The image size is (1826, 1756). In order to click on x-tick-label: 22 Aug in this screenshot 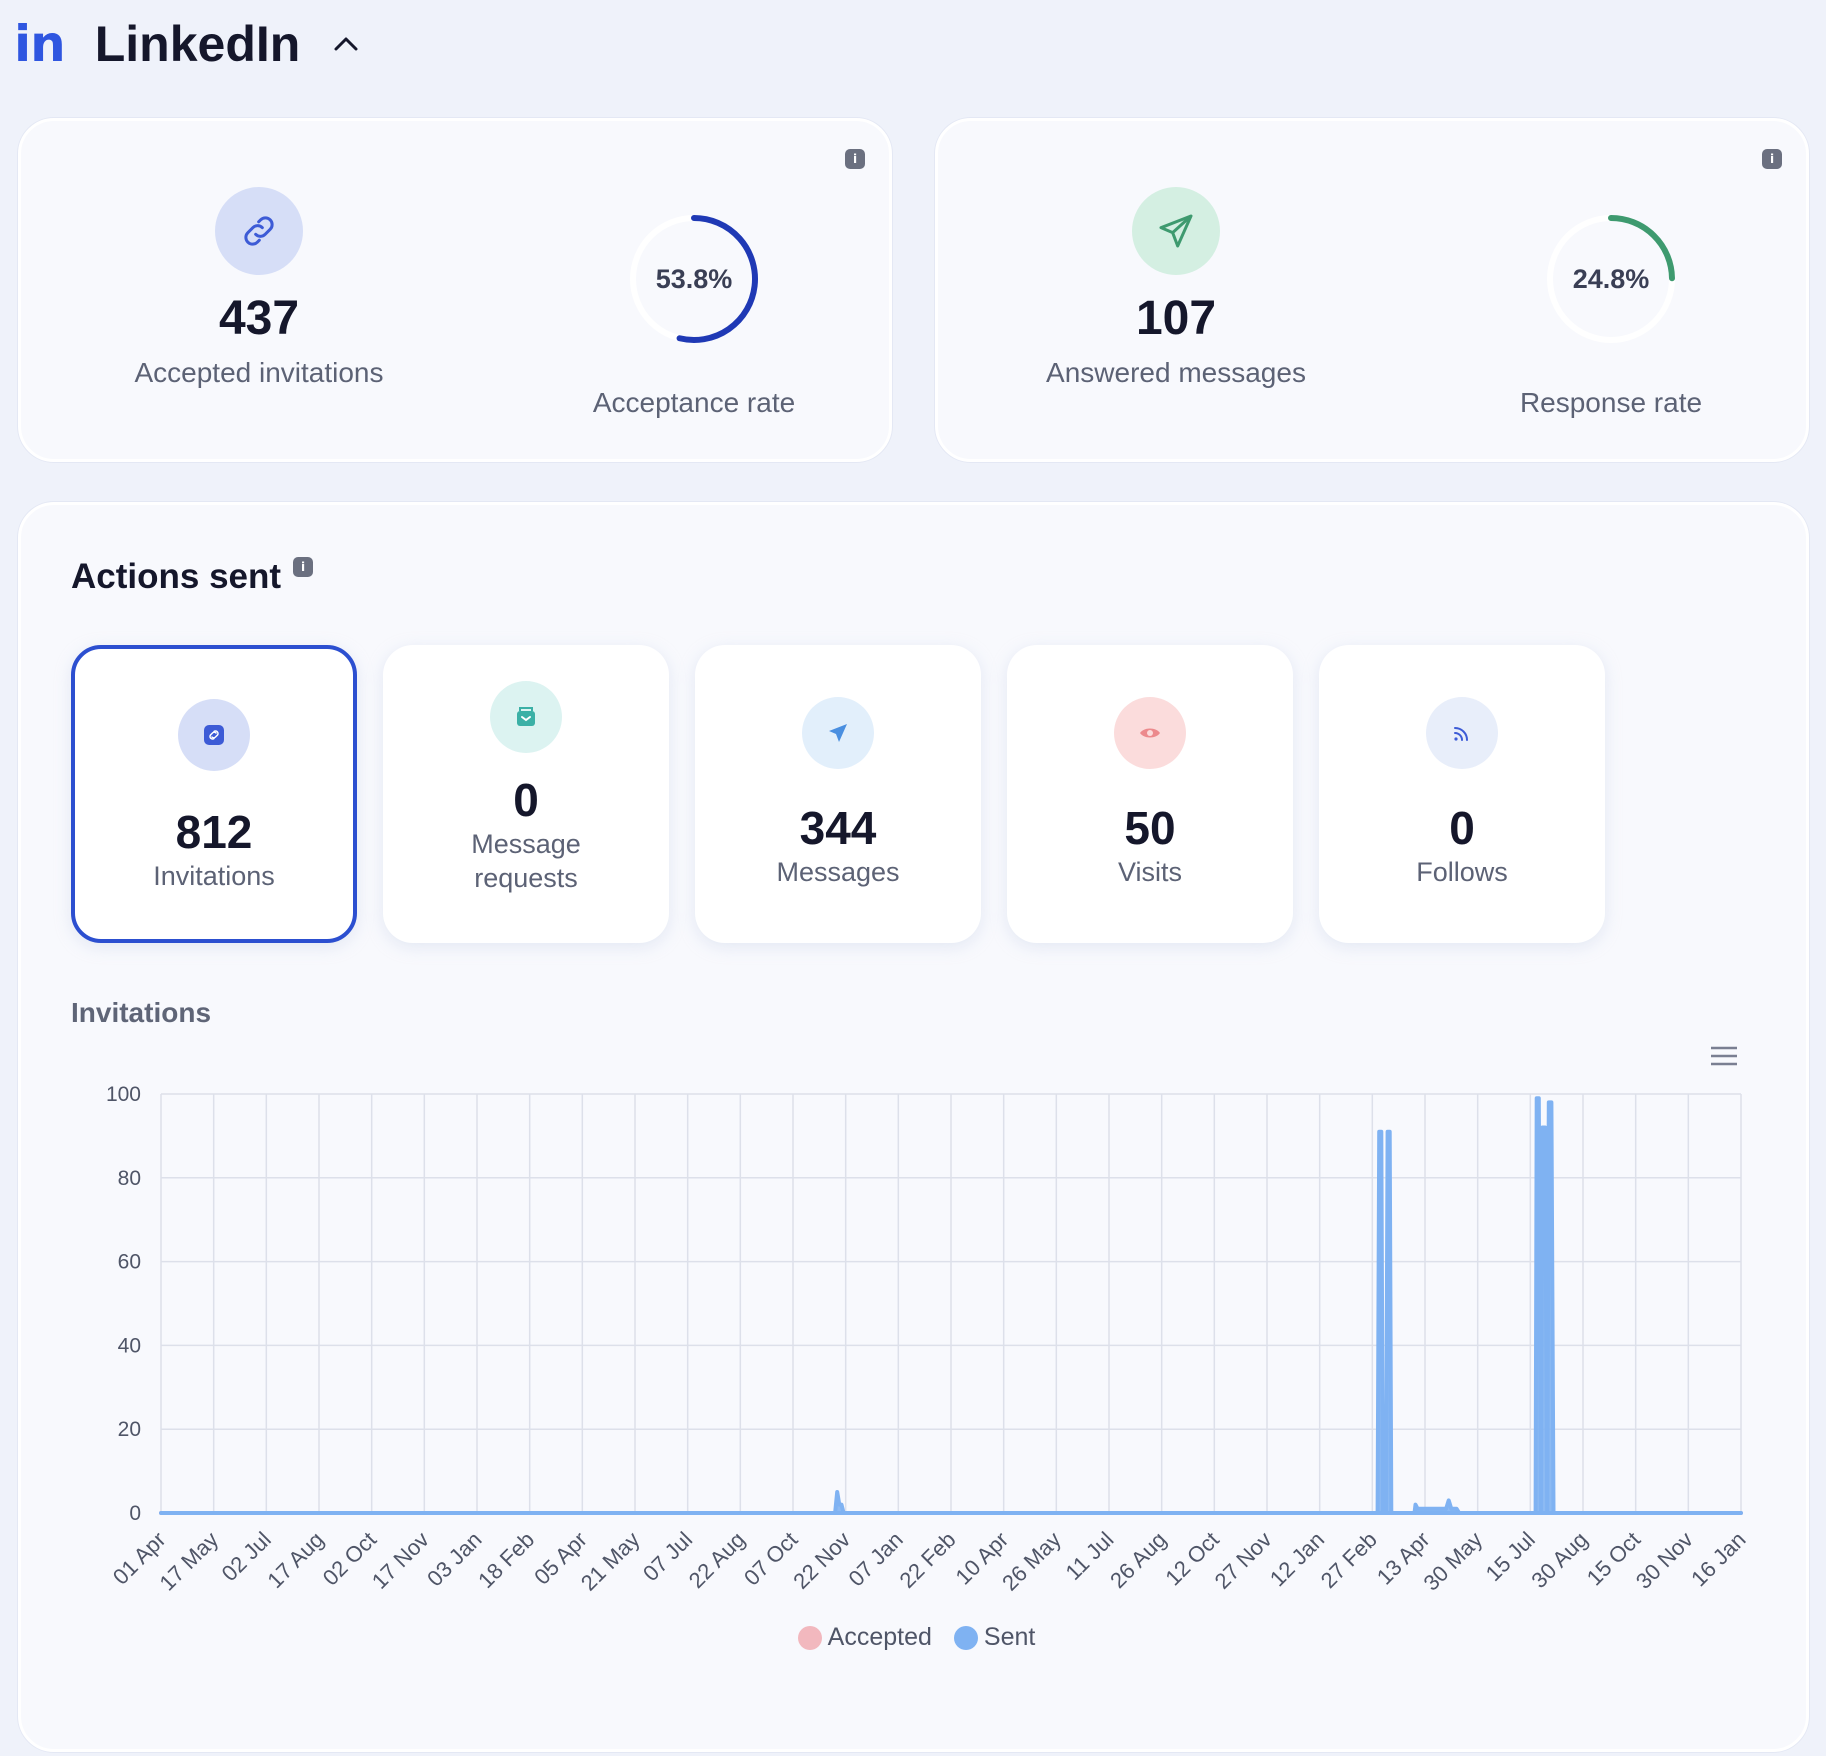, I will do `click(717, 1560)`.